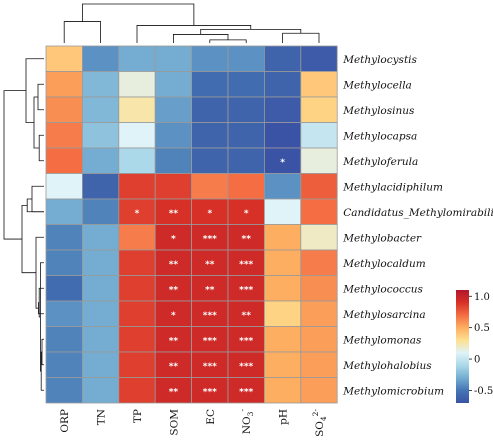  Describe the element at coordinates (481, 344) in the screenshot. I see `color-scale-ticks: 1.0 0.5 0 -0.5` at that location.